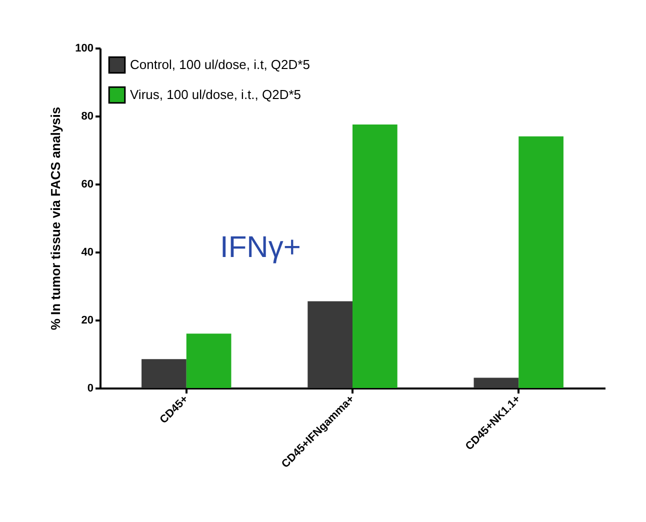  What do you see at coordinates (216, 94) in the screenshot?
I see `legend-label: Virus, 100 ul/dose, i.t., Q2D*5` at bounding box center [216, 94].